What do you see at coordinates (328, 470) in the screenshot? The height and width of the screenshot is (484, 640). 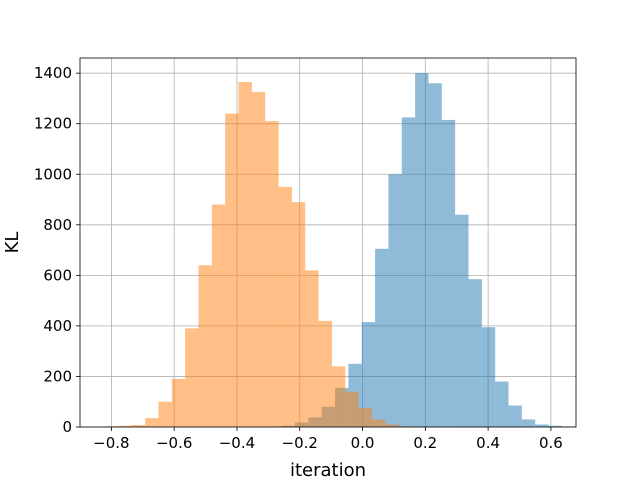 I see `x-axis-label: iteration` at bounding box center [328, 470].